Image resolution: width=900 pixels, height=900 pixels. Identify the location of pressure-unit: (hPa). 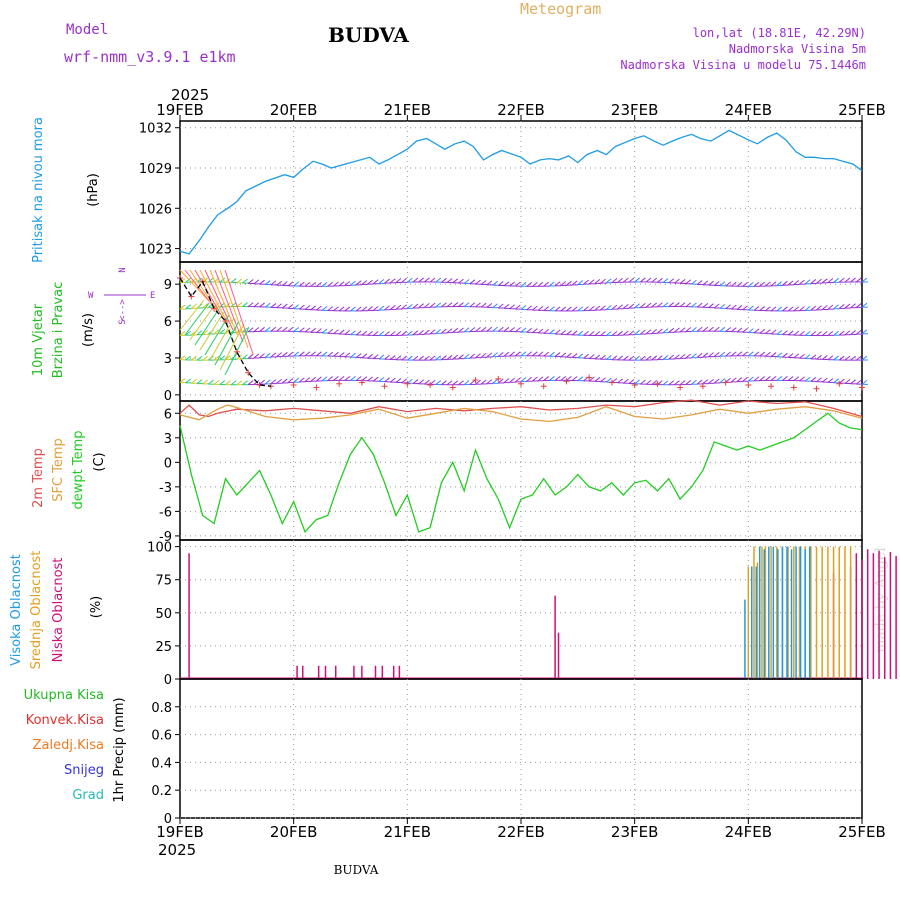
(93, 190).